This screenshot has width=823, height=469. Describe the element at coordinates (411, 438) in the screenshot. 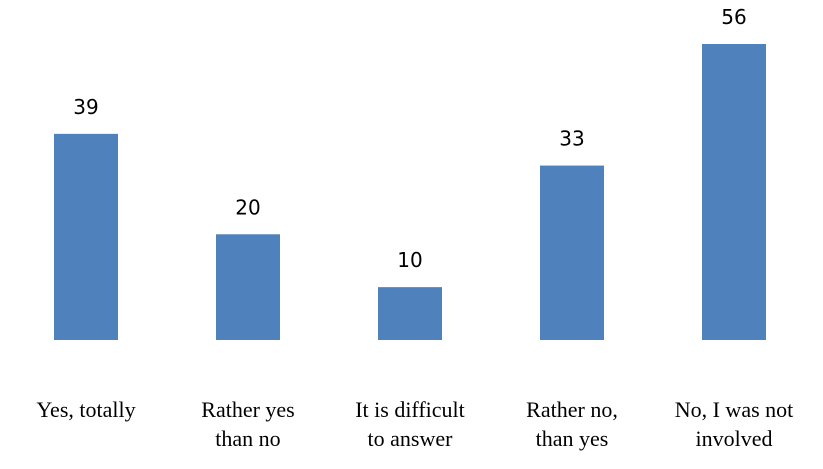

I see `category-label-2-line-1: to answer` at that location.